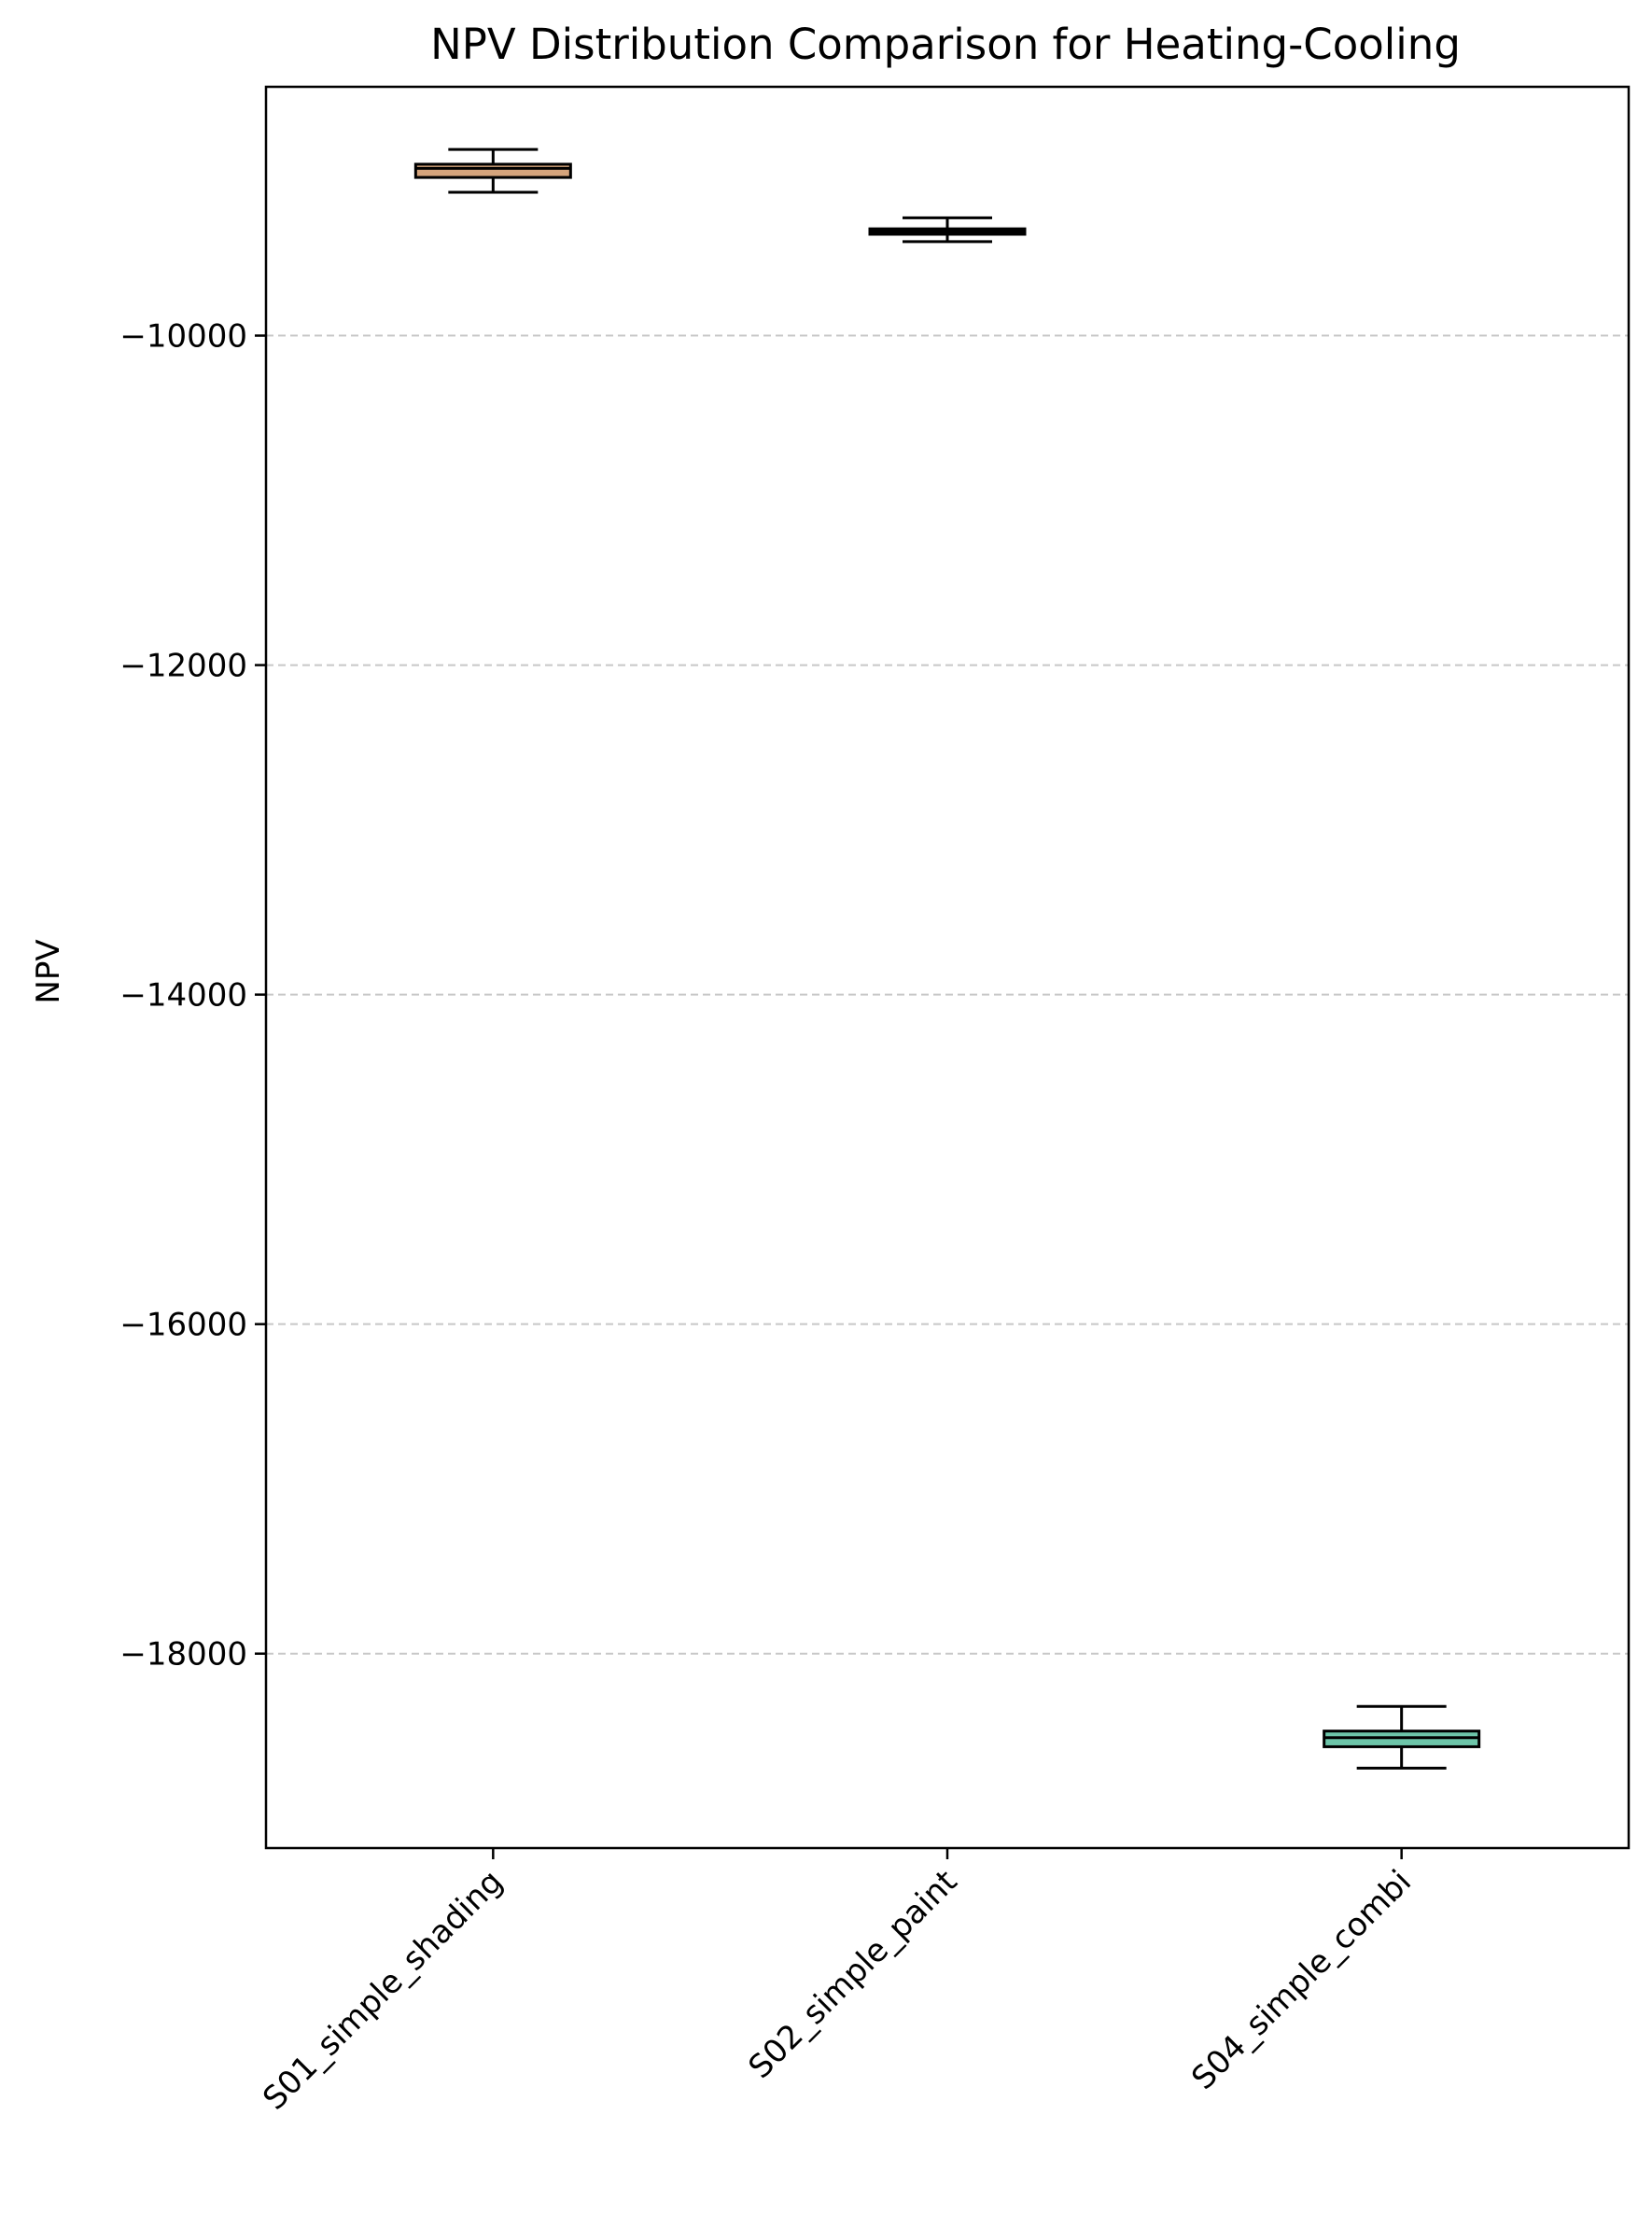 The image size is (1652, 2213). What do you see at coordinates (947, 230) in the screenshot?
I see `box-S02_simple_paint` at bounding box center [947, 230].